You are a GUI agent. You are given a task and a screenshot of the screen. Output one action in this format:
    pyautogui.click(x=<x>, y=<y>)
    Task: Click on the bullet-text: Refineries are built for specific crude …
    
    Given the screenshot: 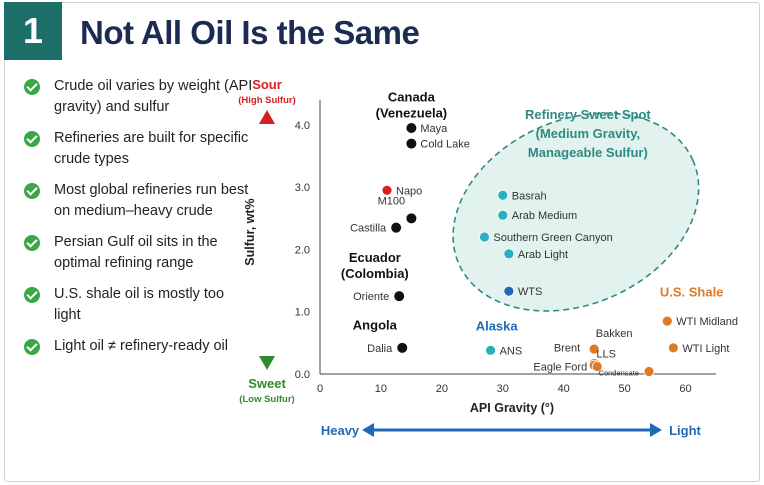 What is the action you would take?
    pyautogui.click(x=151, y=148)
    